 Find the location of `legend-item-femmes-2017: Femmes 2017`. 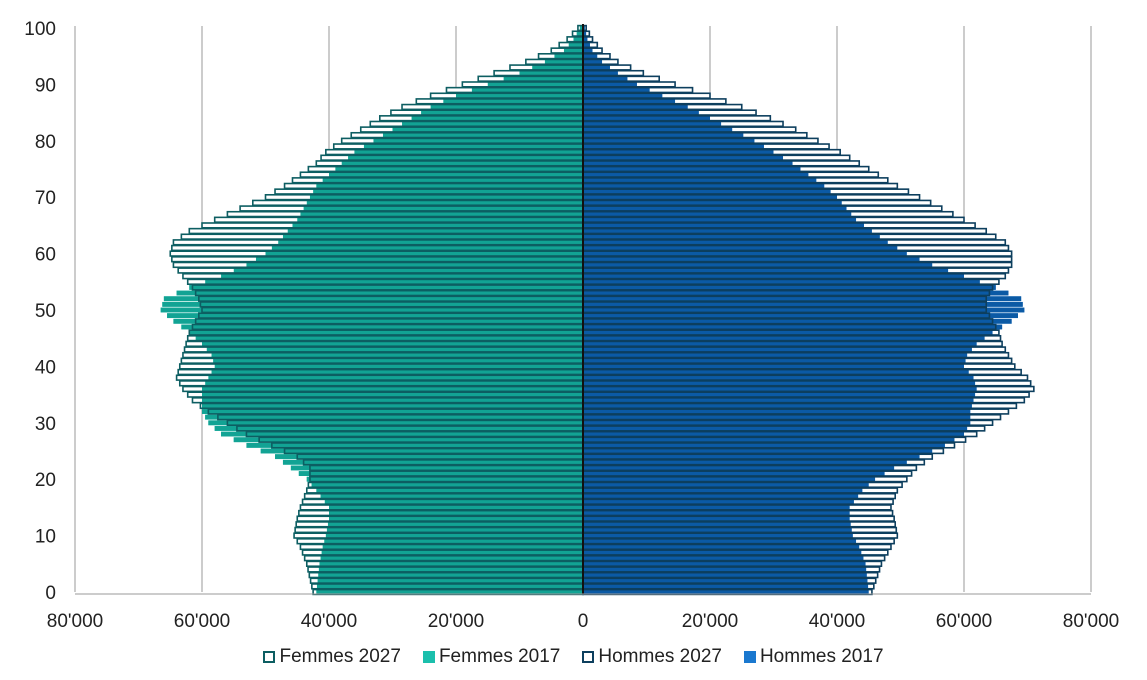

legend-item-femmes-2017: Femmes 2017 is located at coordinates (491, 657).